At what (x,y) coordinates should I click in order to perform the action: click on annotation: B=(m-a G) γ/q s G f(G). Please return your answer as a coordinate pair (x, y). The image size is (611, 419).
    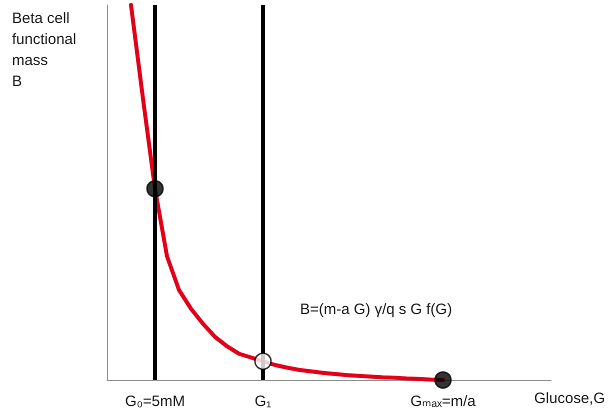
    Looking at the image, I should click on (376, 309).